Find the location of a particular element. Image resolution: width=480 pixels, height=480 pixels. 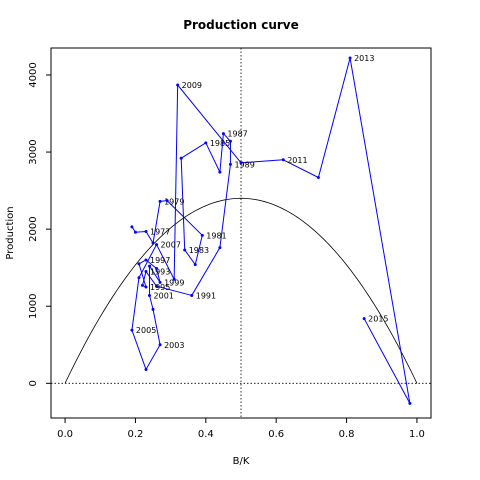

point-year-label: 1989 is located at coordinates (244, 164).